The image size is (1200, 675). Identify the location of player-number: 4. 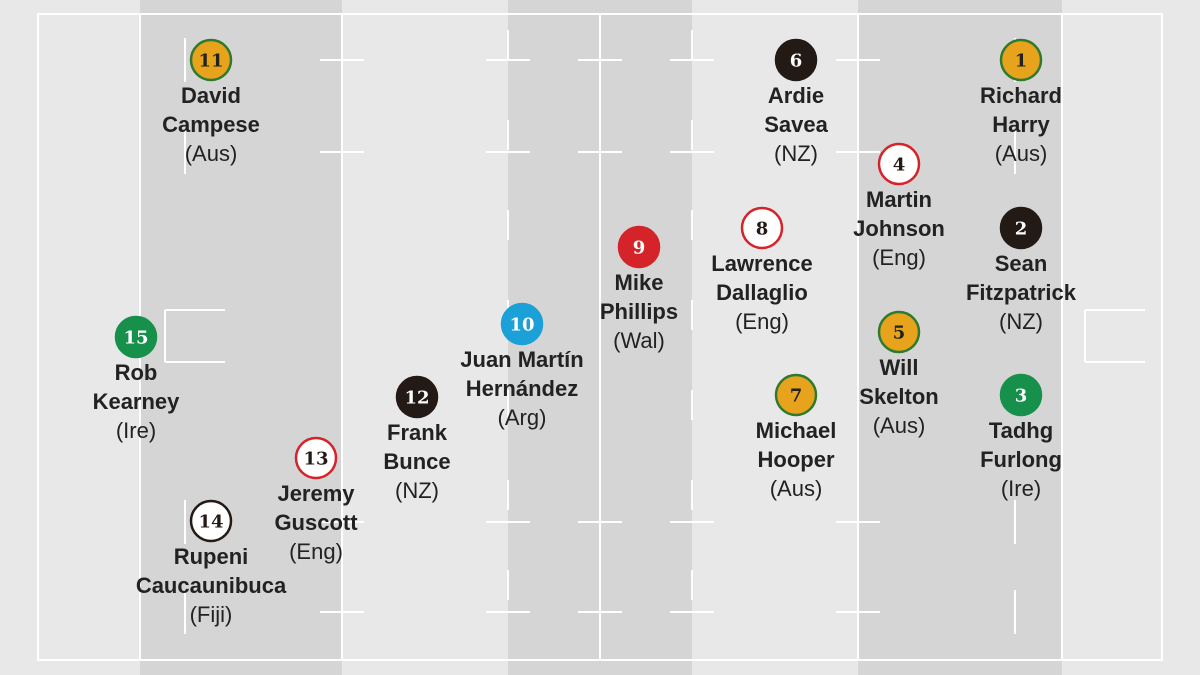
(899, 165).